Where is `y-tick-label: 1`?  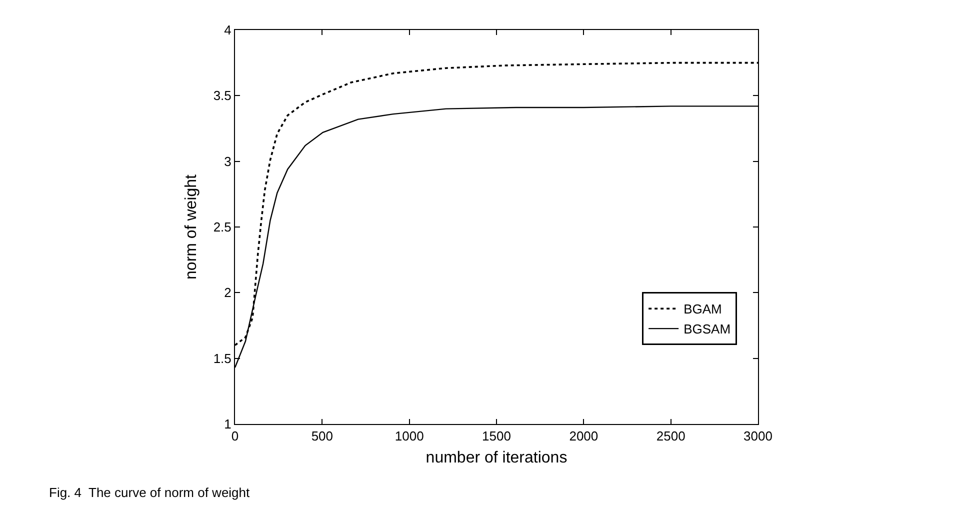 y-tick-label: 1 is located at coordinates (228, 424).